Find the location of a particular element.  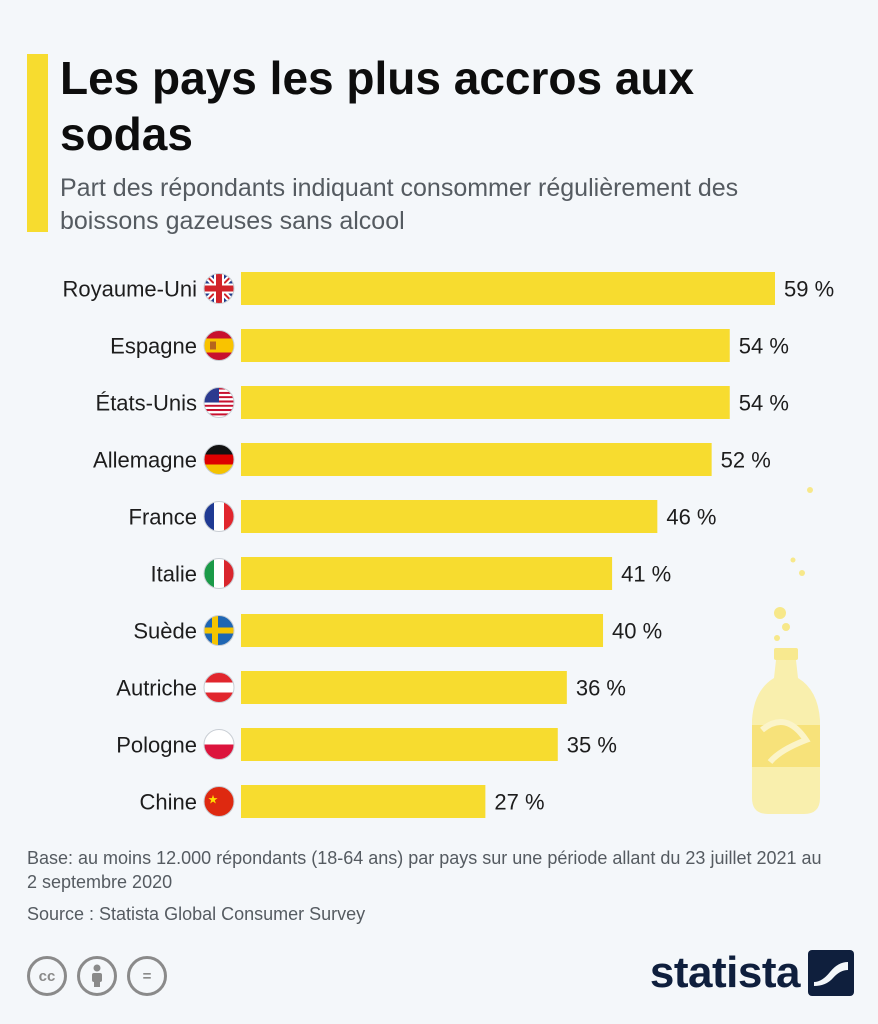

category-label: Chine is located at coordinates (168, 802).